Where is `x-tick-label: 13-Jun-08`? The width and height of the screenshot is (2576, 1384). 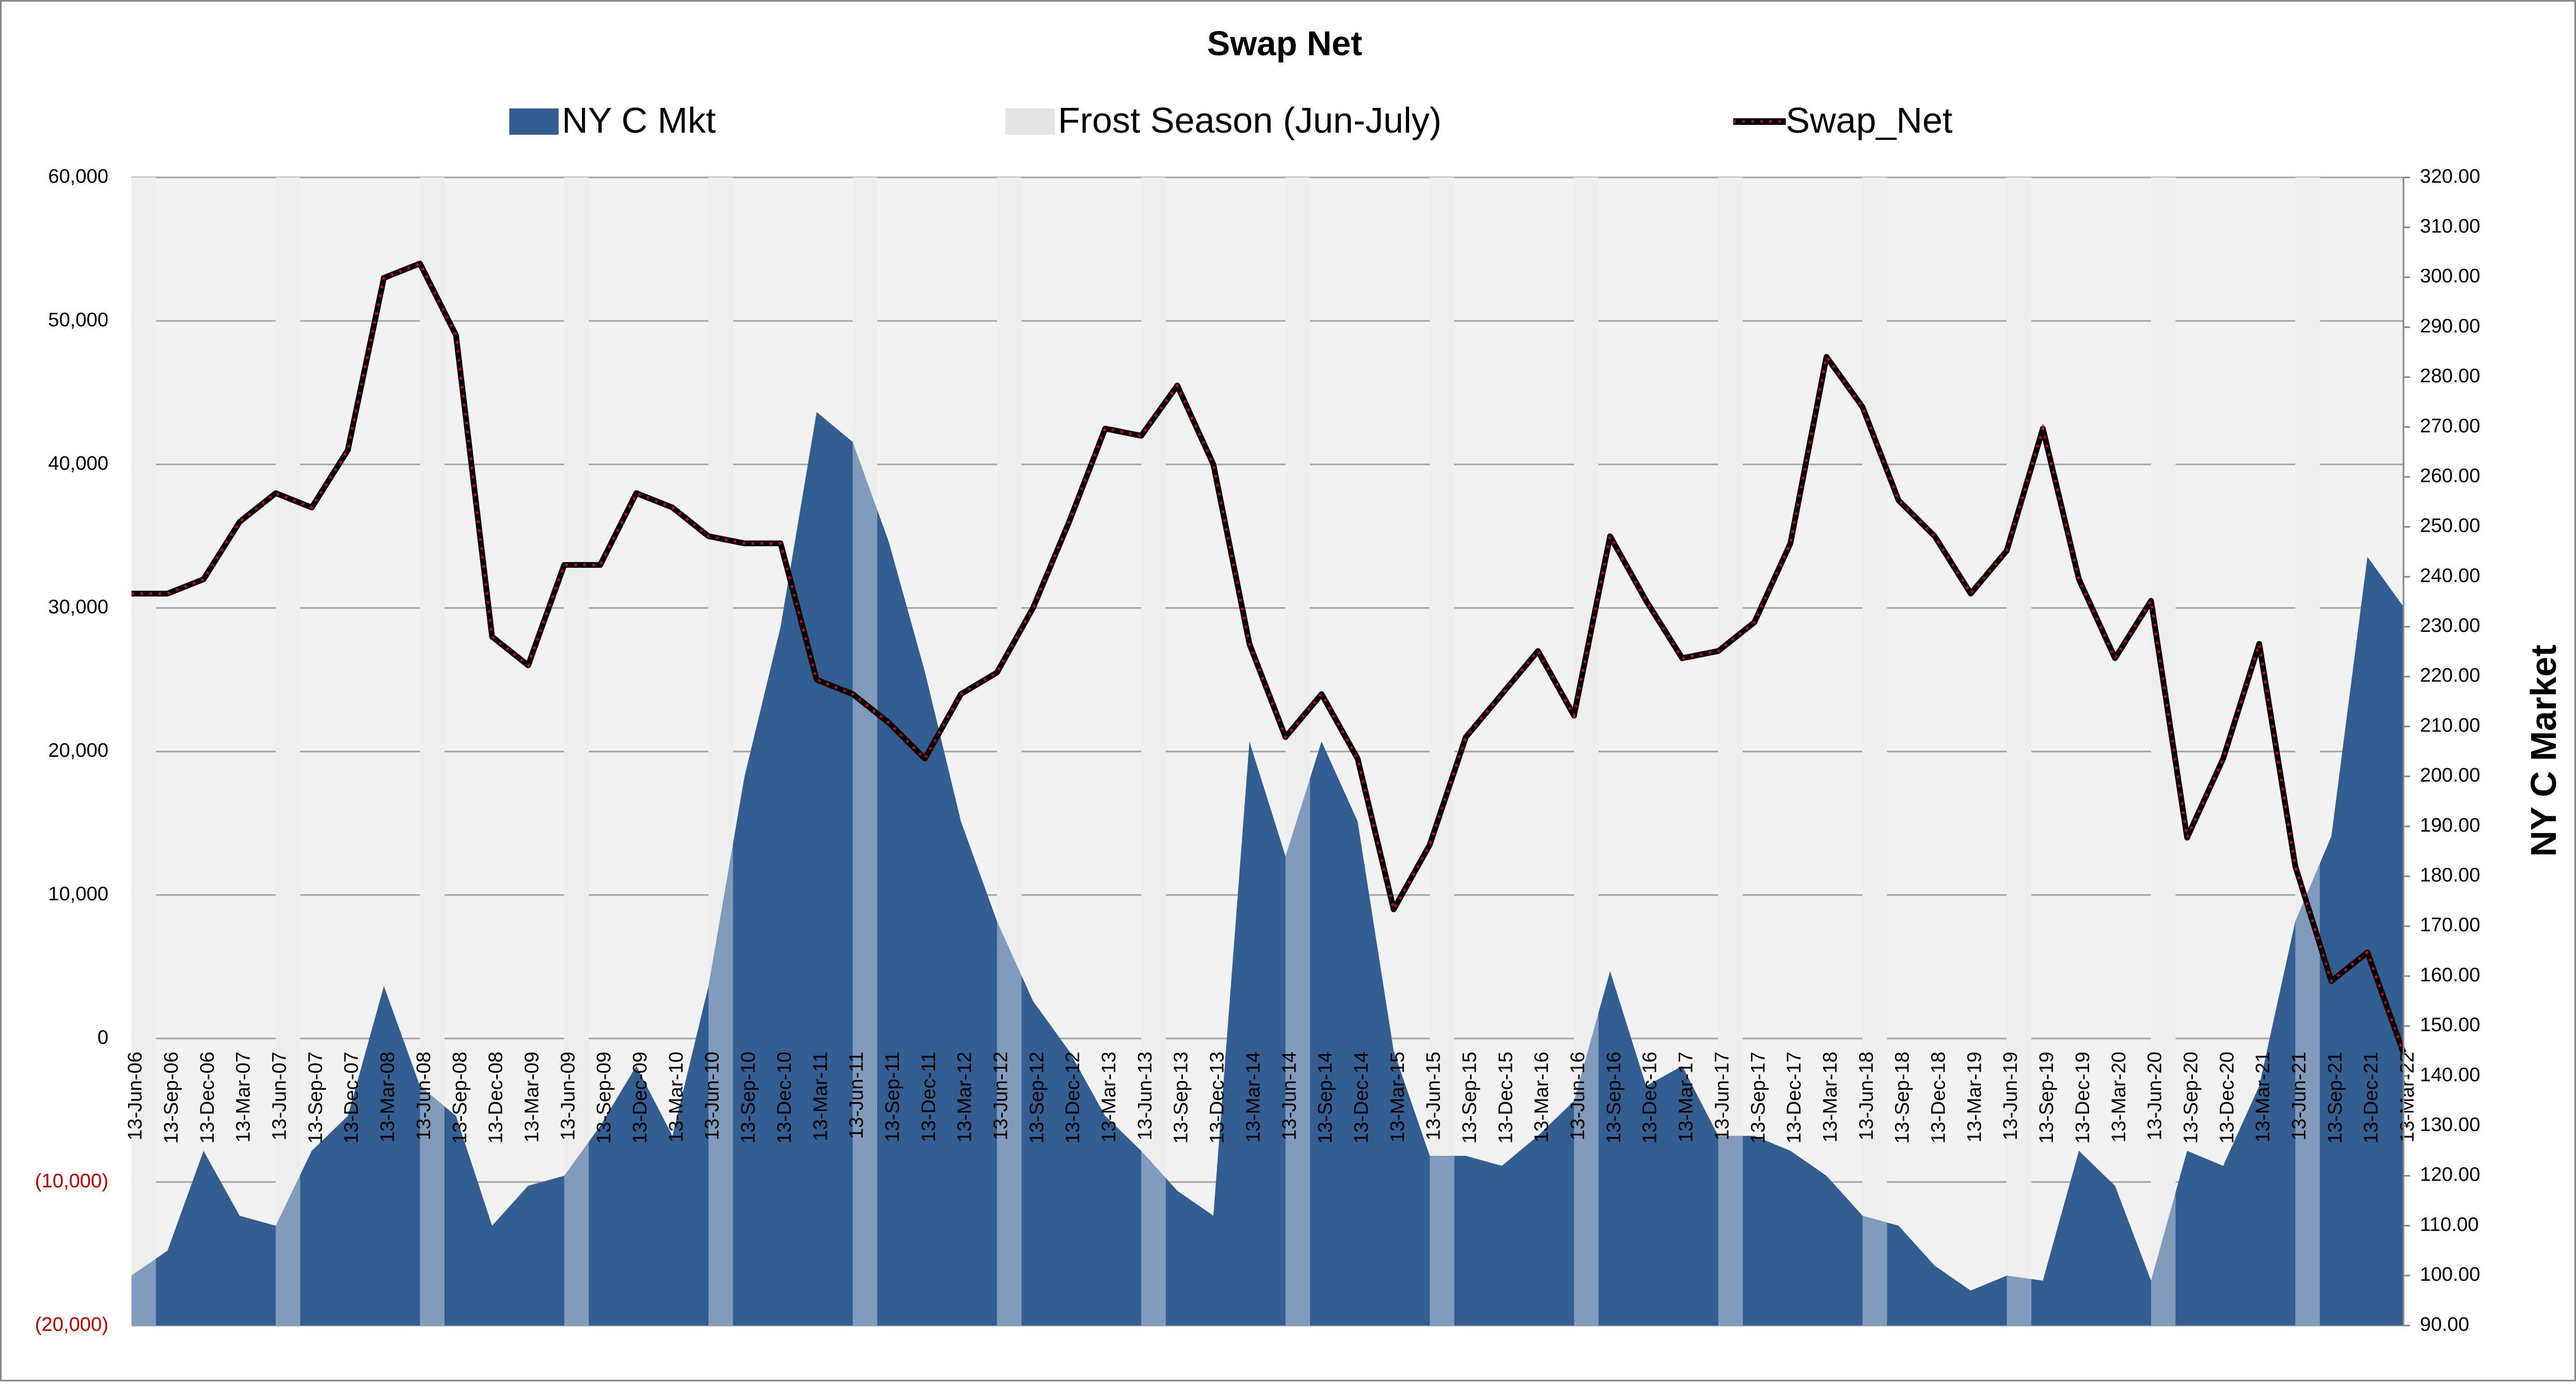
x-tick-label: 13-Jun-08 is located at coordinates (424, 1096).